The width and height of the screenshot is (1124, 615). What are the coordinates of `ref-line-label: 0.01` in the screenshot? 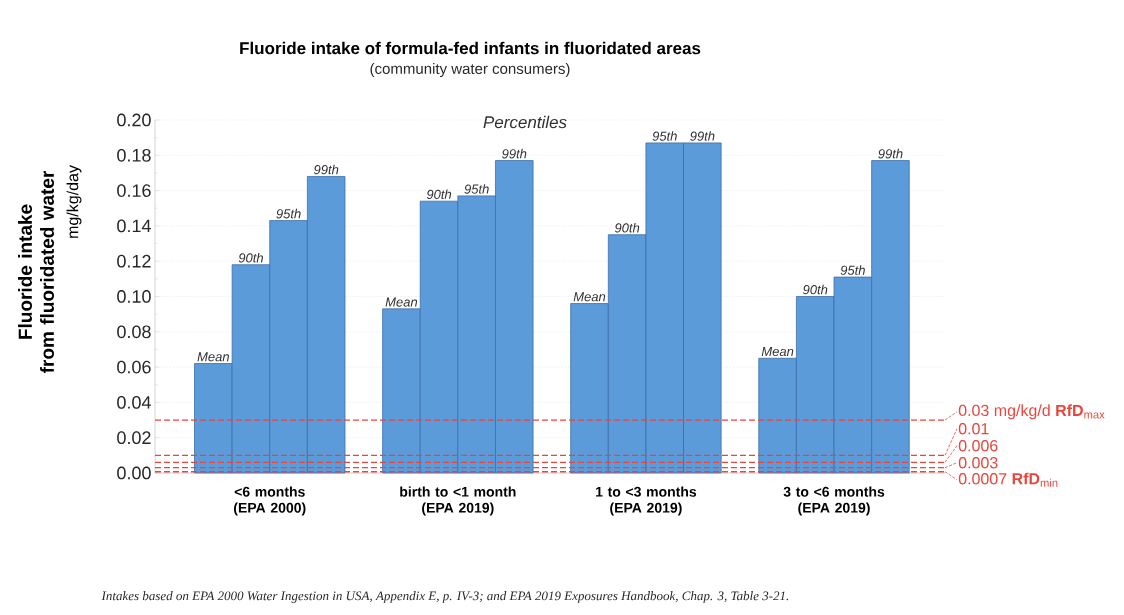 It's located at (973, 429).